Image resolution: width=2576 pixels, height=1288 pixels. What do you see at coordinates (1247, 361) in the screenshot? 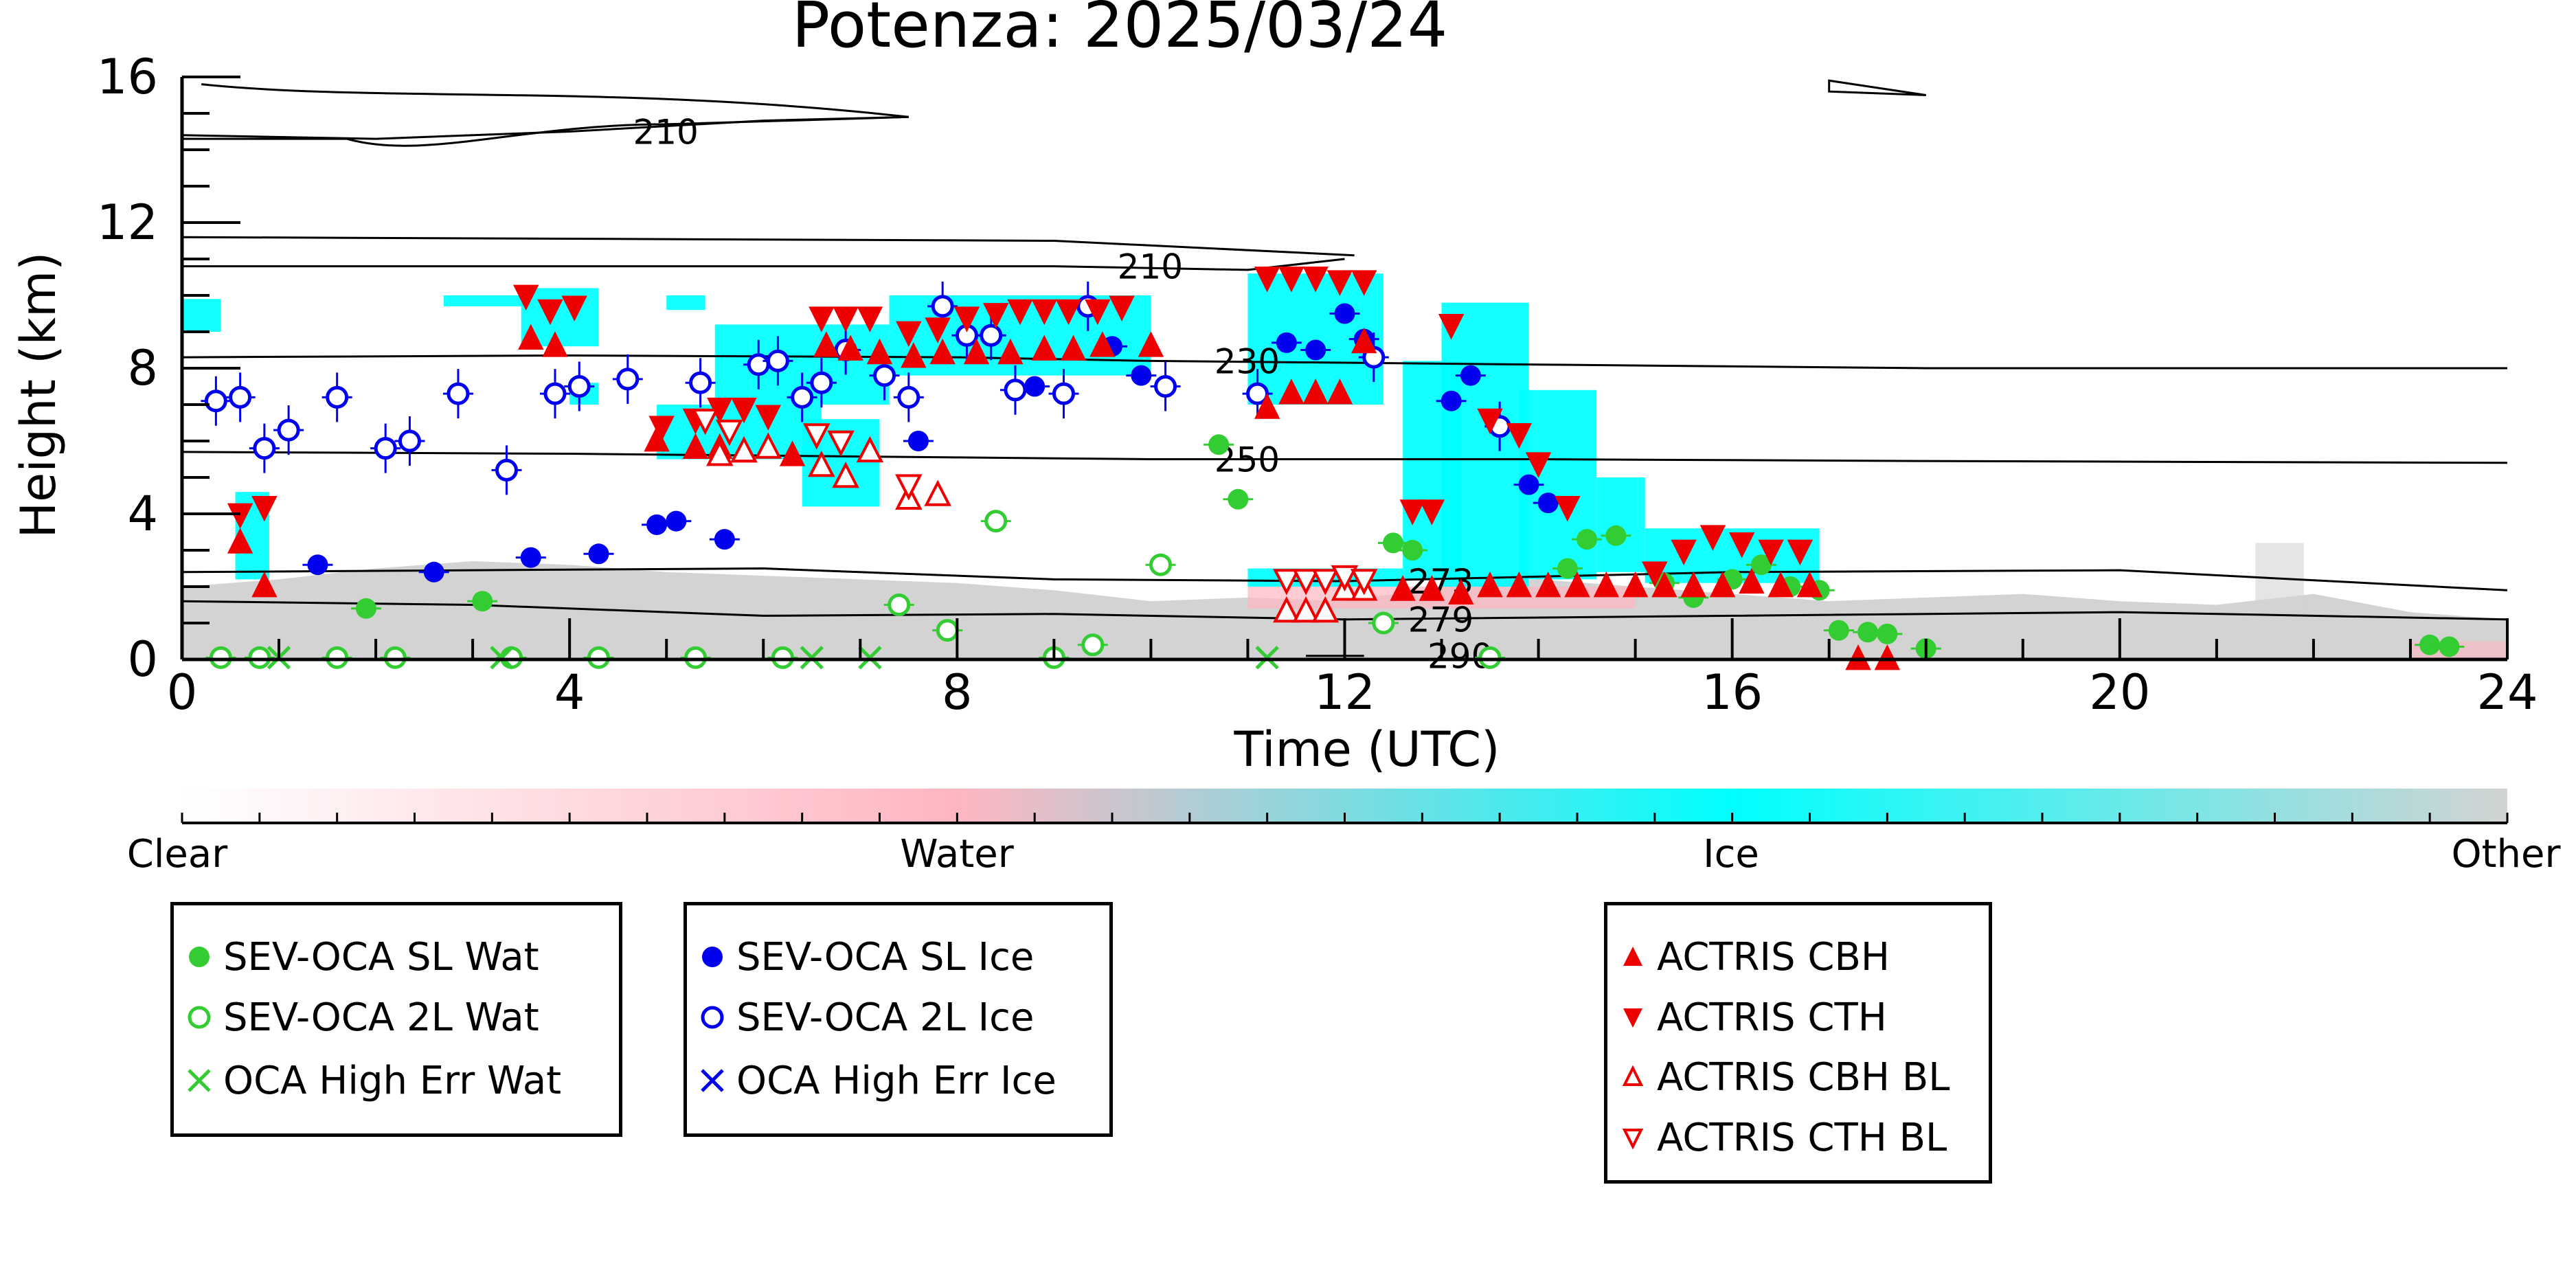
I see `isotherm-label: 230` at bounding box center [1247, 361].